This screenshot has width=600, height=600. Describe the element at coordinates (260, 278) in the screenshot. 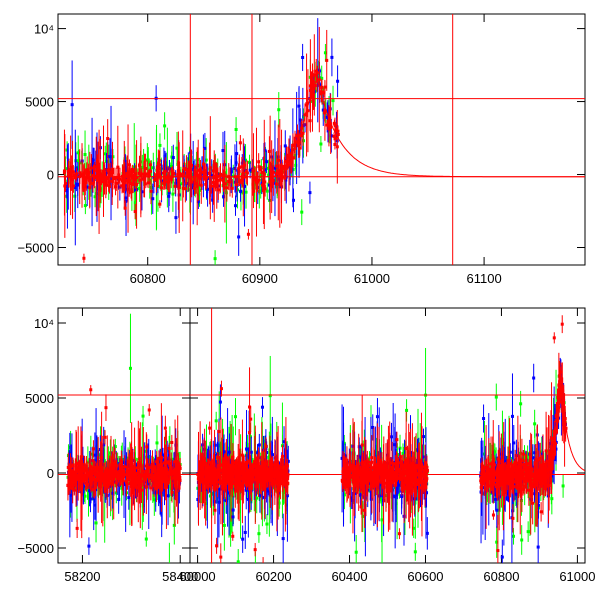

I see `x-tick-label: 60900` at that location.